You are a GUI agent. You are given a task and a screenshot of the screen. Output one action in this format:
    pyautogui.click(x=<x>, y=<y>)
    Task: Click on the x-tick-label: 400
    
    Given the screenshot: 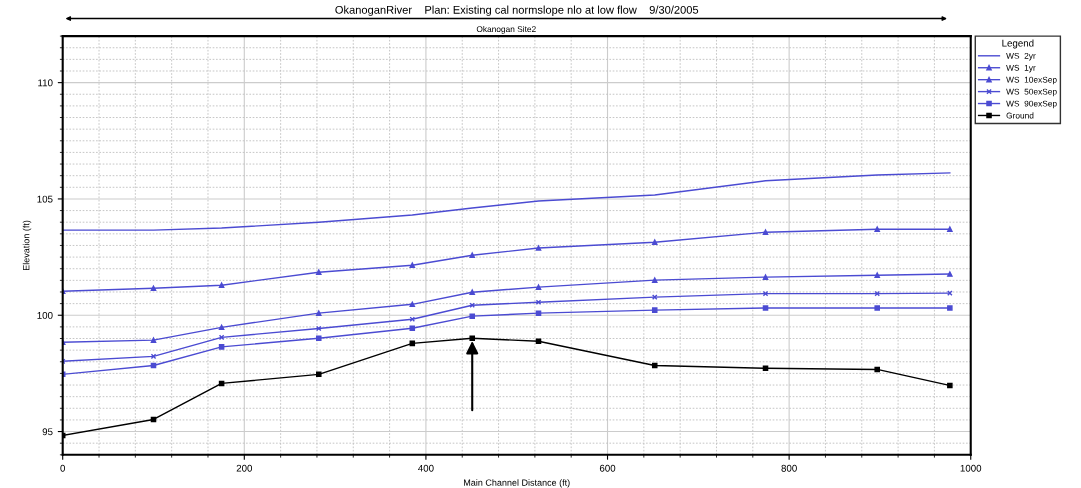 What is the action you would take?
    pyautogui.click(x=426, y=468)
    